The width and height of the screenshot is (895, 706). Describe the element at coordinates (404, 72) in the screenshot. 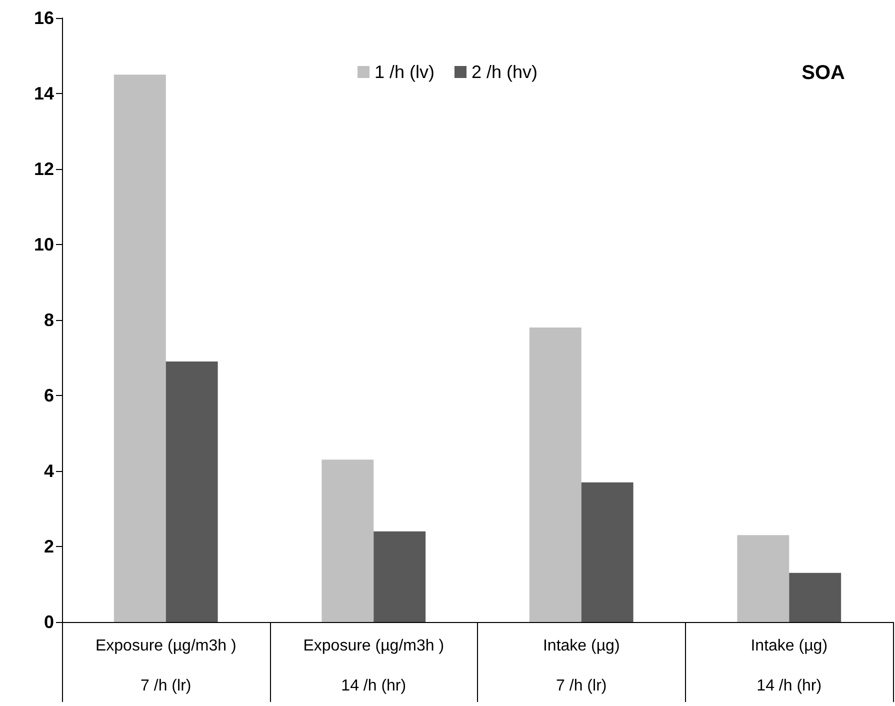

I see `legend-label: 1 /h (lv)` at that location.